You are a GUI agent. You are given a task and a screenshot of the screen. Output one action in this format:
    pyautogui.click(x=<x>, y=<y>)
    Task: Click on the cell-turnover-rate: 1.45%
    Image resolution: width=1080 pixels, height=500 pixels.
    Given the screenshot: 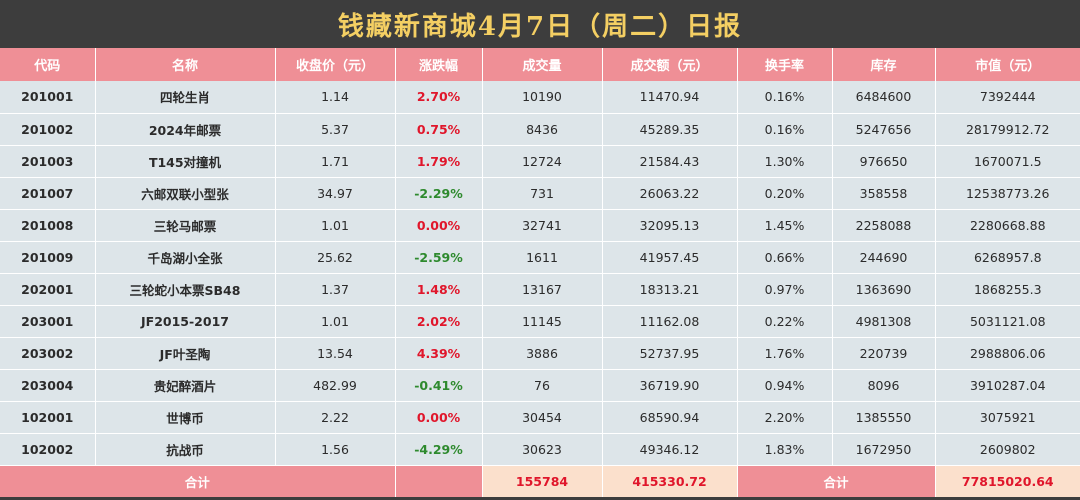 What is the action you would take?
    pyautogui.click(x=785, y=225)
    